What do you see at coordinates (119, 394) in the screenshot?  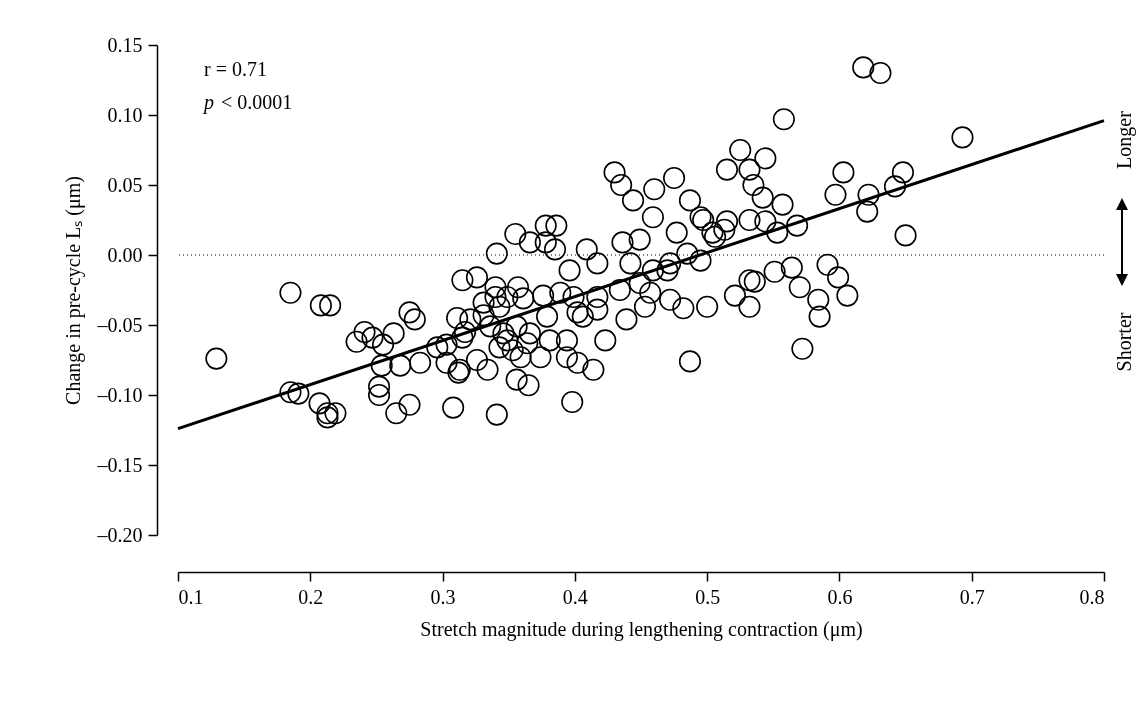 I see `y-tick-label: –0.10` at bounding box center [119, 394].